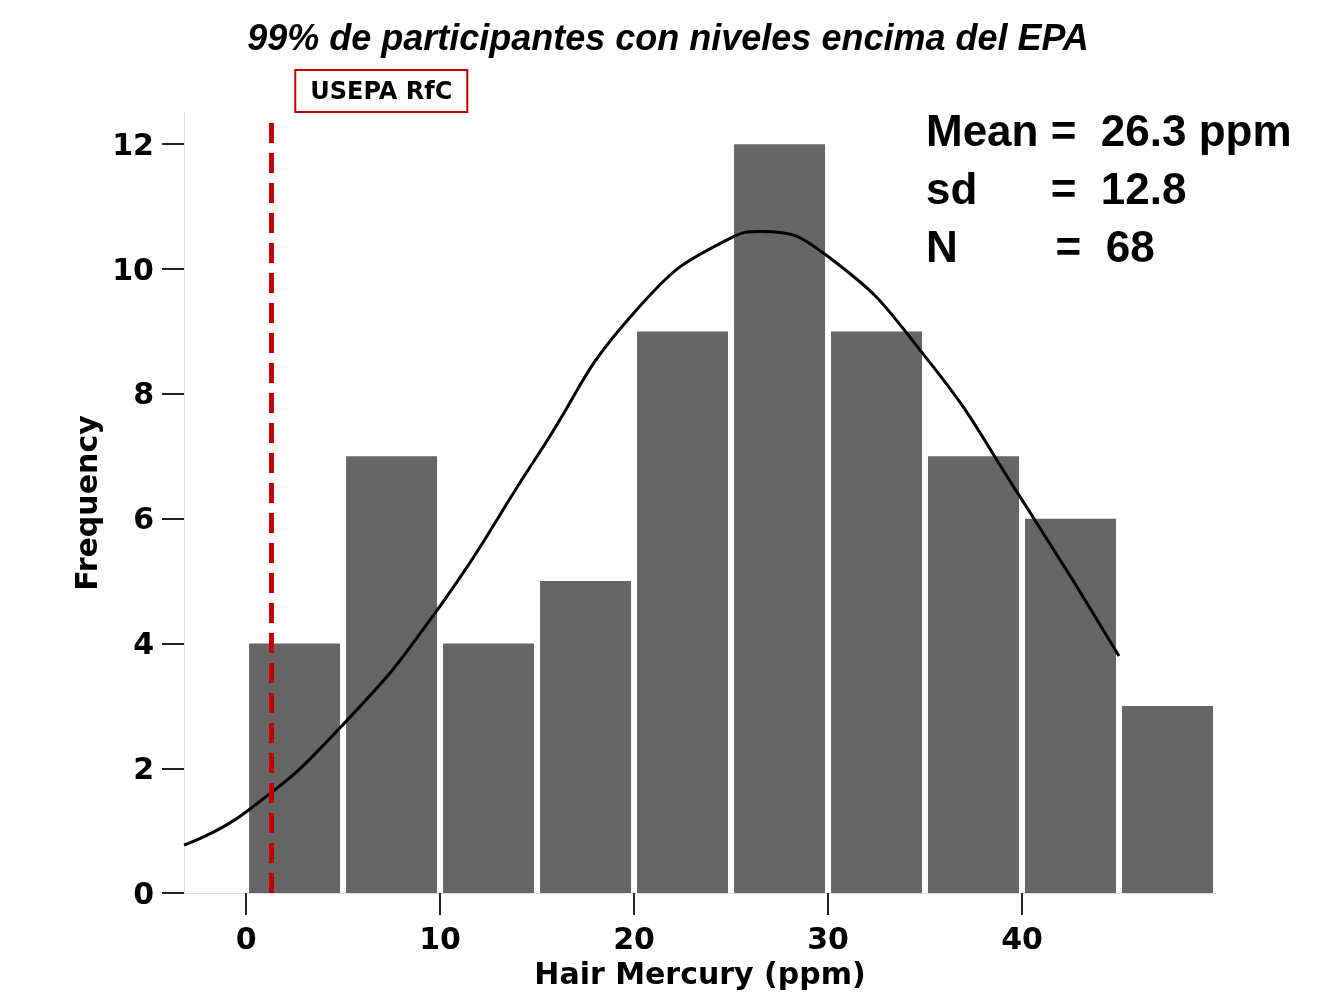  I want to click on y-tick-label: 2, so click(143, 768).